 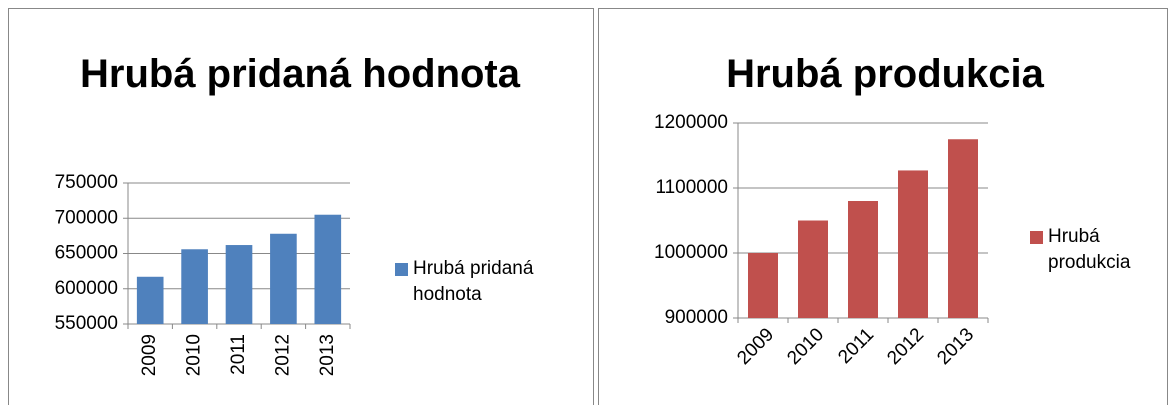 I want to click on legend-label: Hrubá pridaná hodnota, so click(x=473, y=281).